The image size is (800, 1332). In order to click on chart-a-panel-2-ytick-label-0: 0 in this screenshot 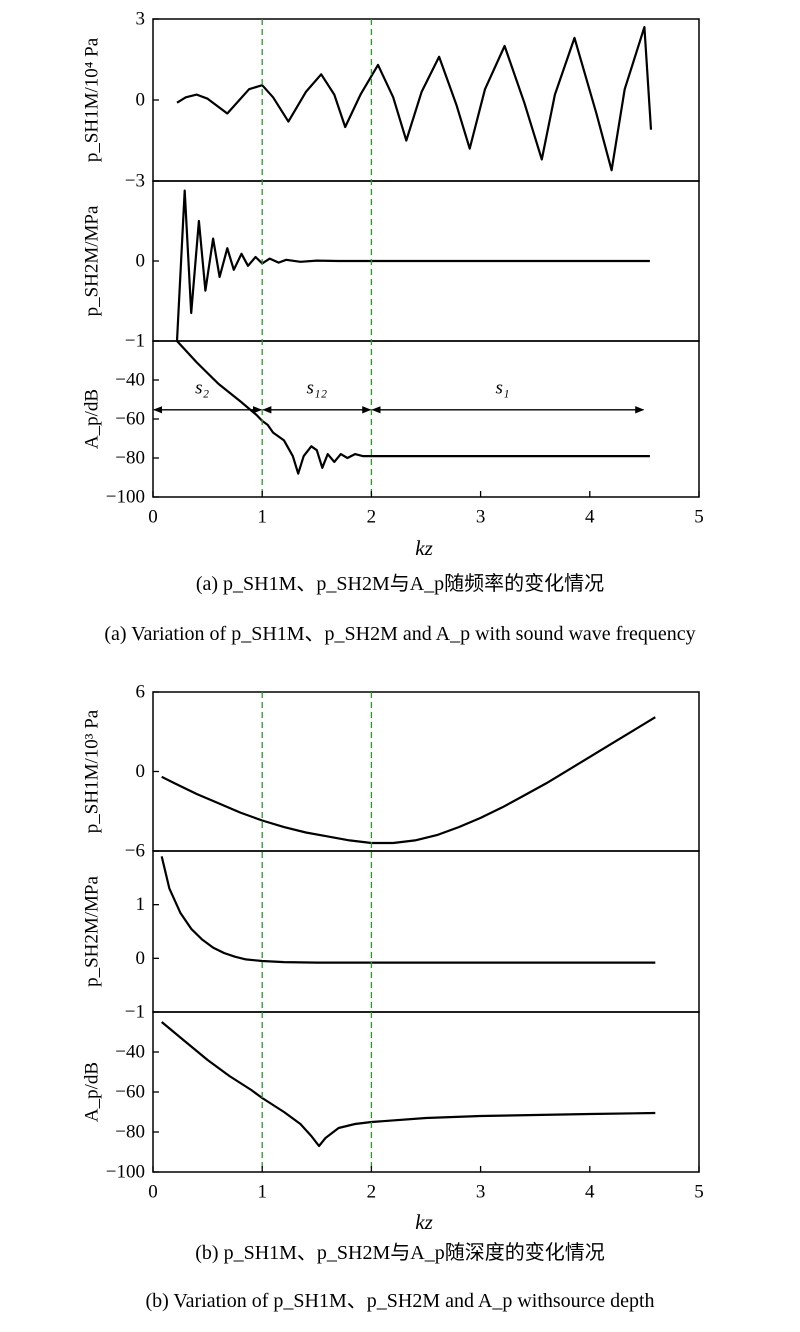, I will do `click(141, 261)`.